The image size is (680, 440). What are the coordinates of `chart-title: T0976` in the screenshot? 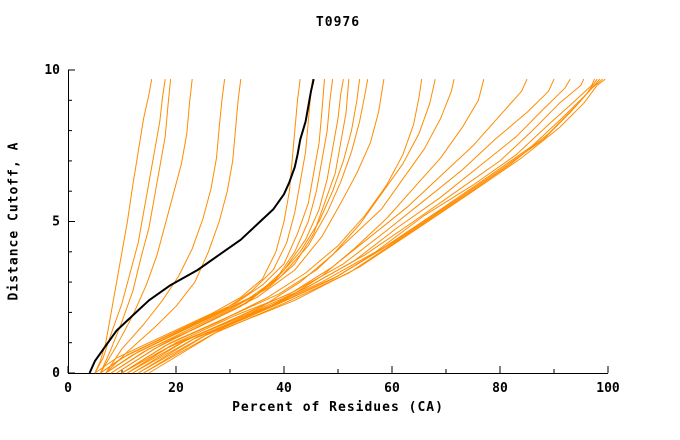 It's located at (338, 22).